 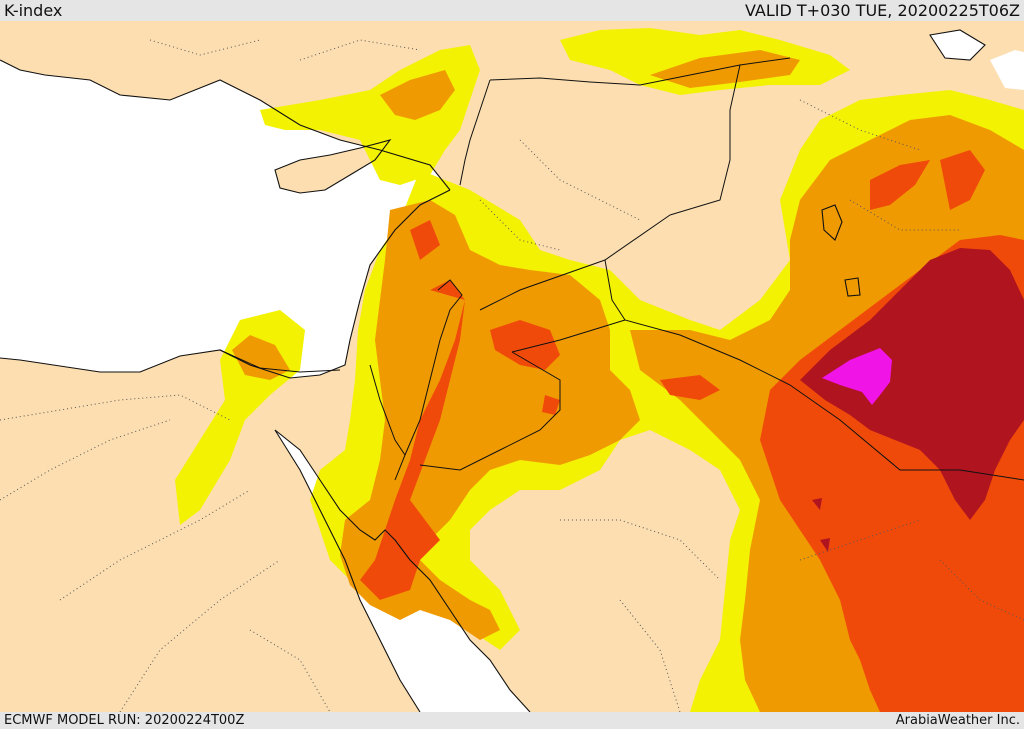 I want to click on lake-van, so click(x=957, y=45).